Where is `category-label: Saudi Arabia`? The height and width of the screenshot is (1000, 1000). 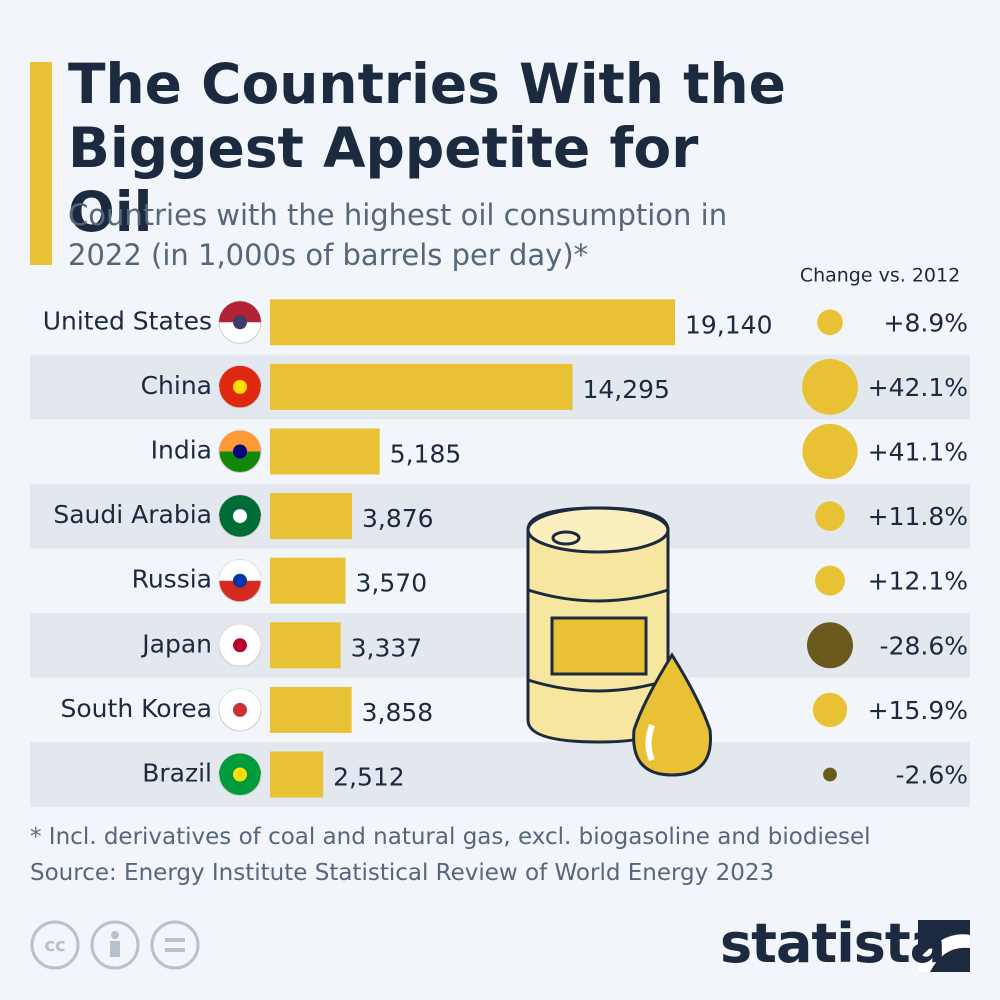 category-label: Saudi Arabia is located at coordinates (132, 514).